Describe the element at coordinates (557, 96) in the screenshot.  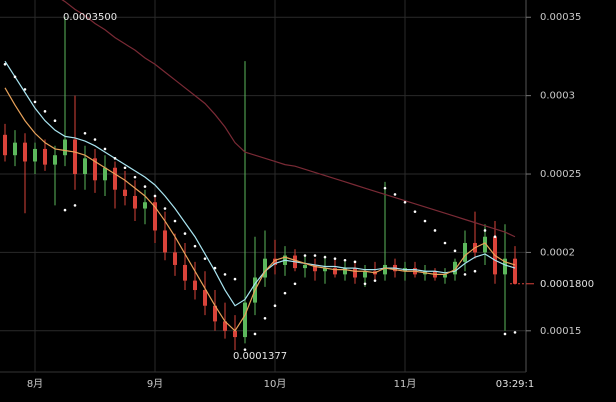
I see `y-tick-label: 0.0003` at that location.